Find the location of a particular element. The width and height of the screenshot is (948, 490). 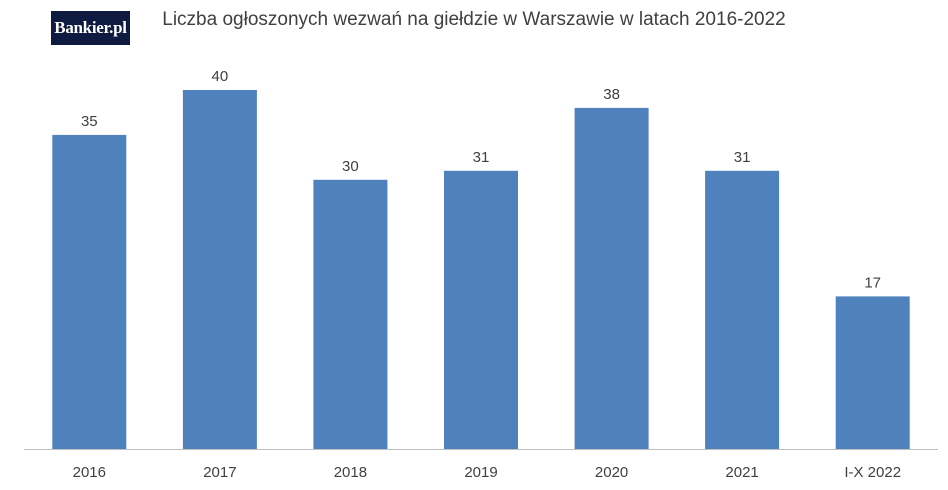

logo-text: Bankier.pl is located at coordinates (90, 27).